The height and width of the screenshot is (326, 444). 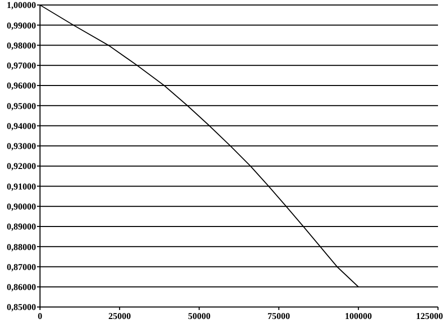 I want to click on y-tick-label: 0,95000, so click(x=21, y=105).